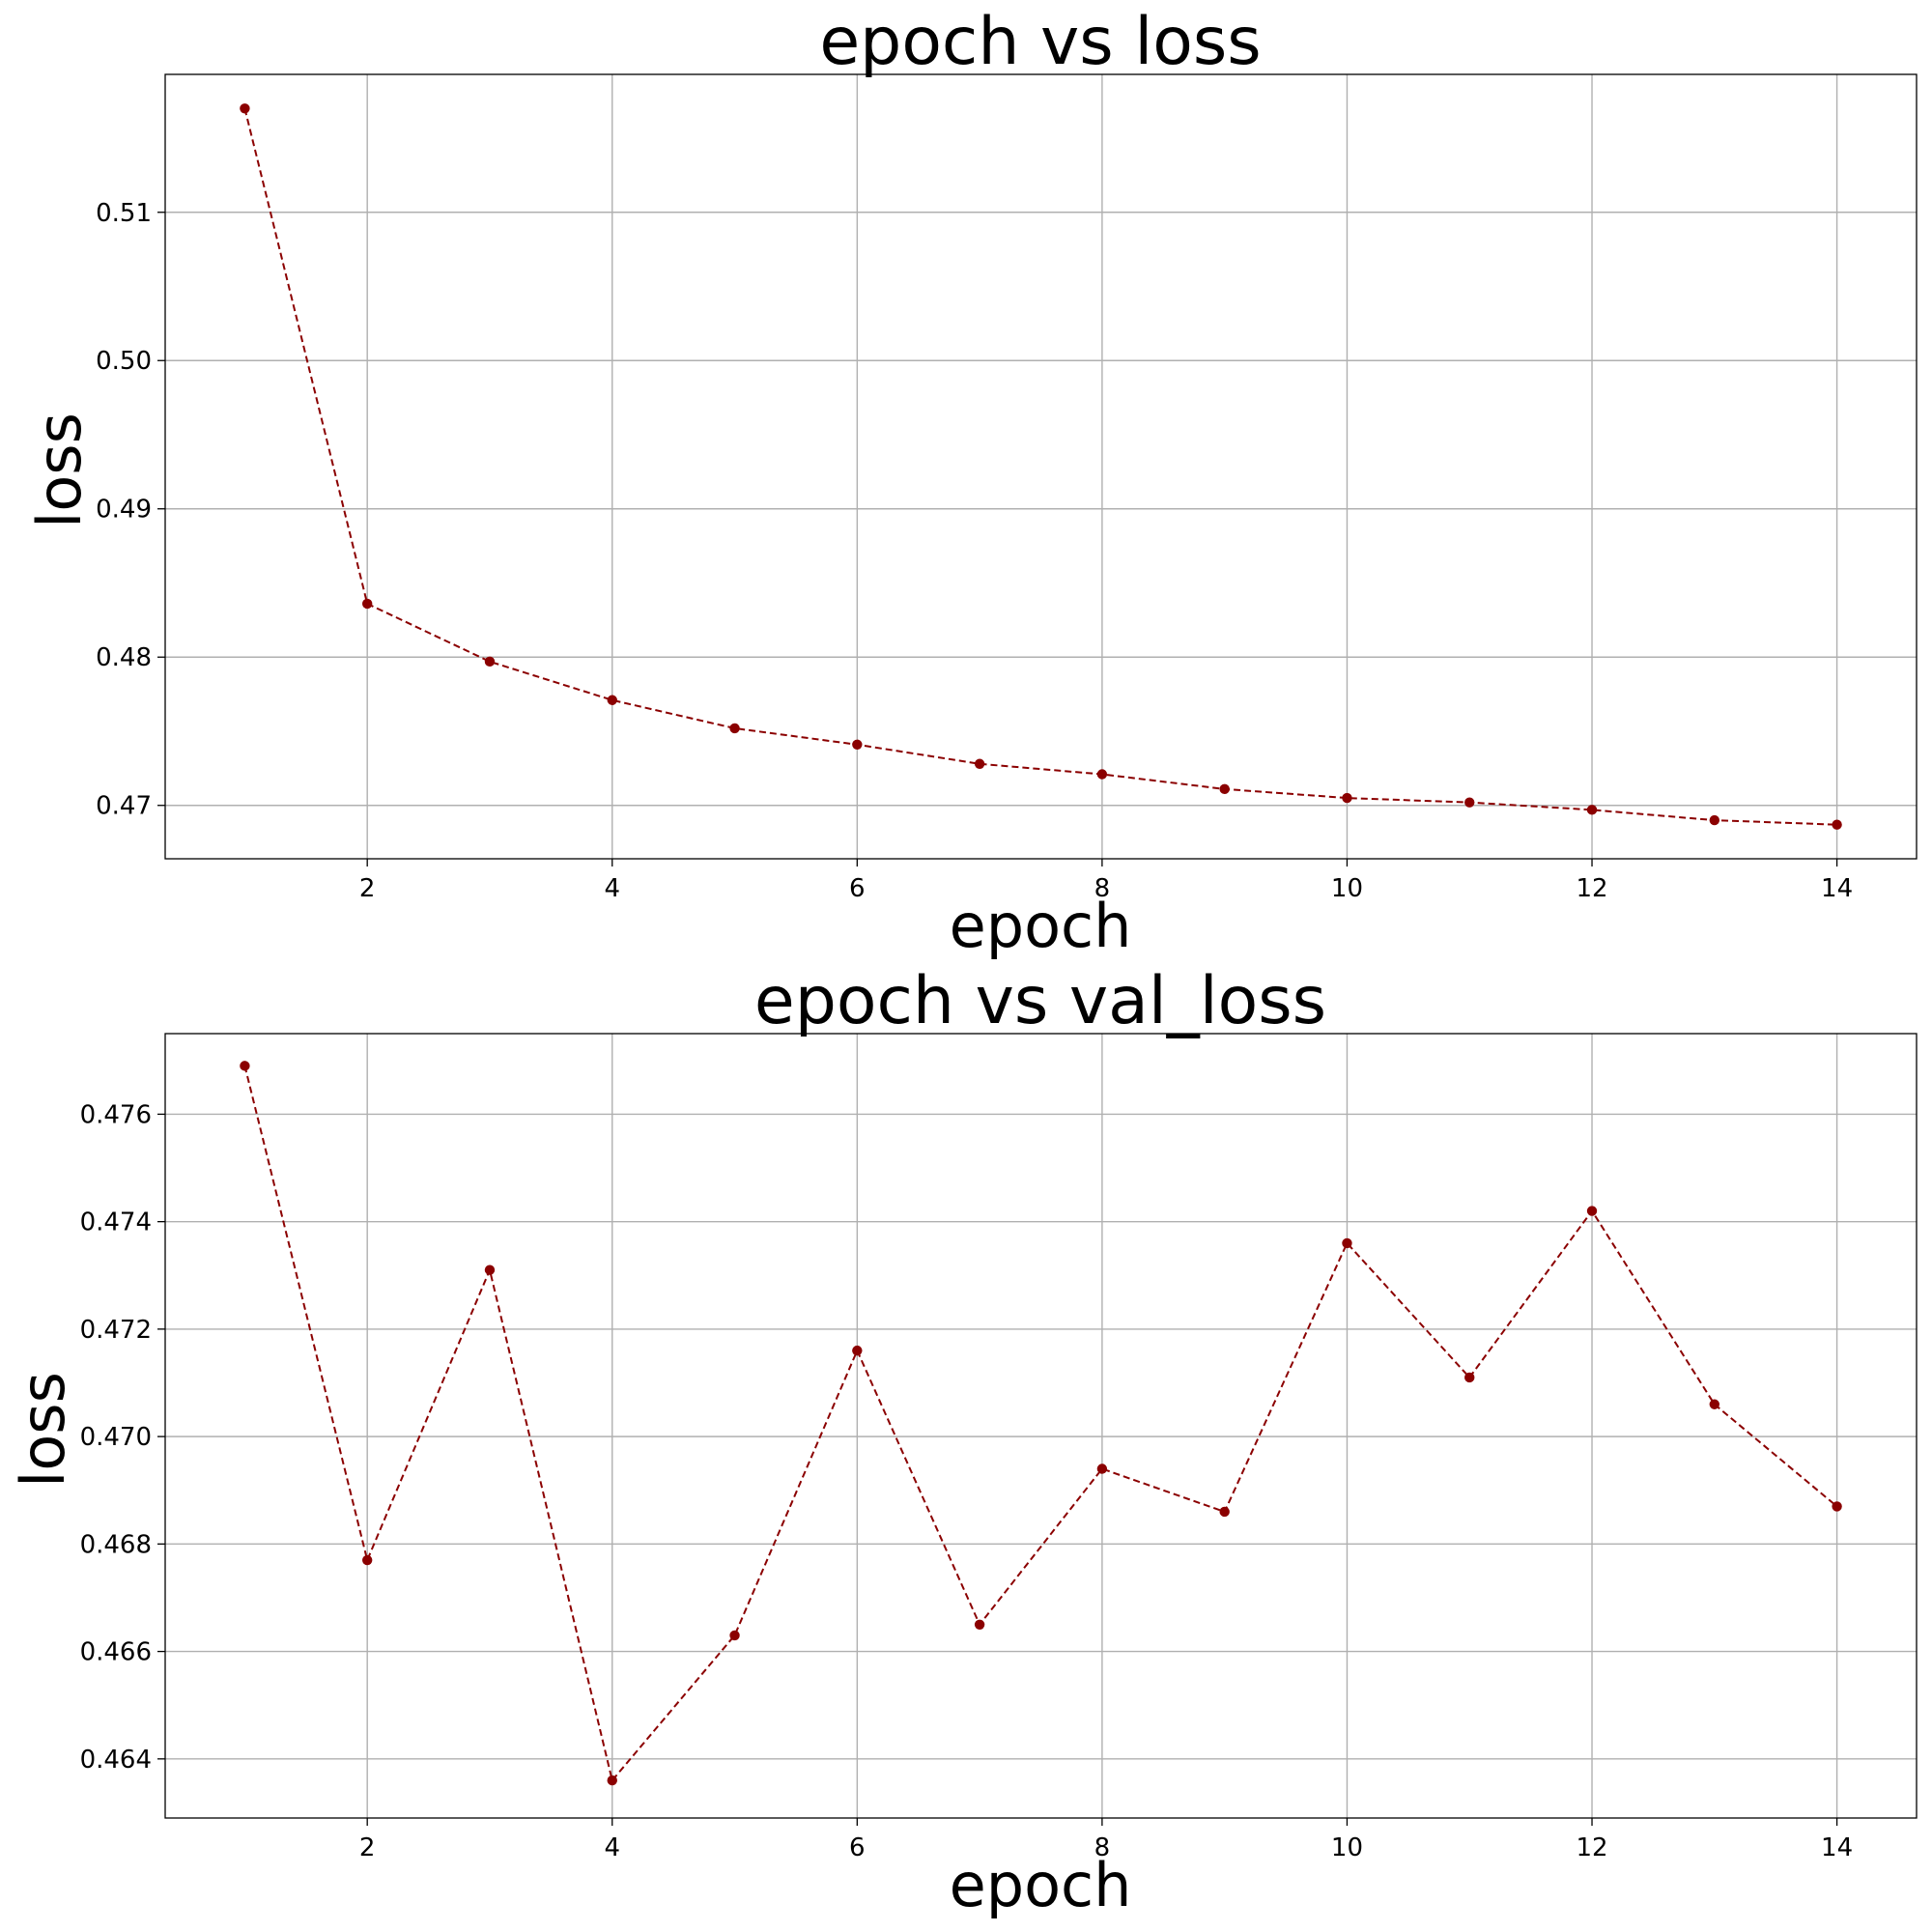 Image resolution: width=1932 pixels, height=1932 pixels. I want to click on y-tick-label: 0.48, so click(124, 657).